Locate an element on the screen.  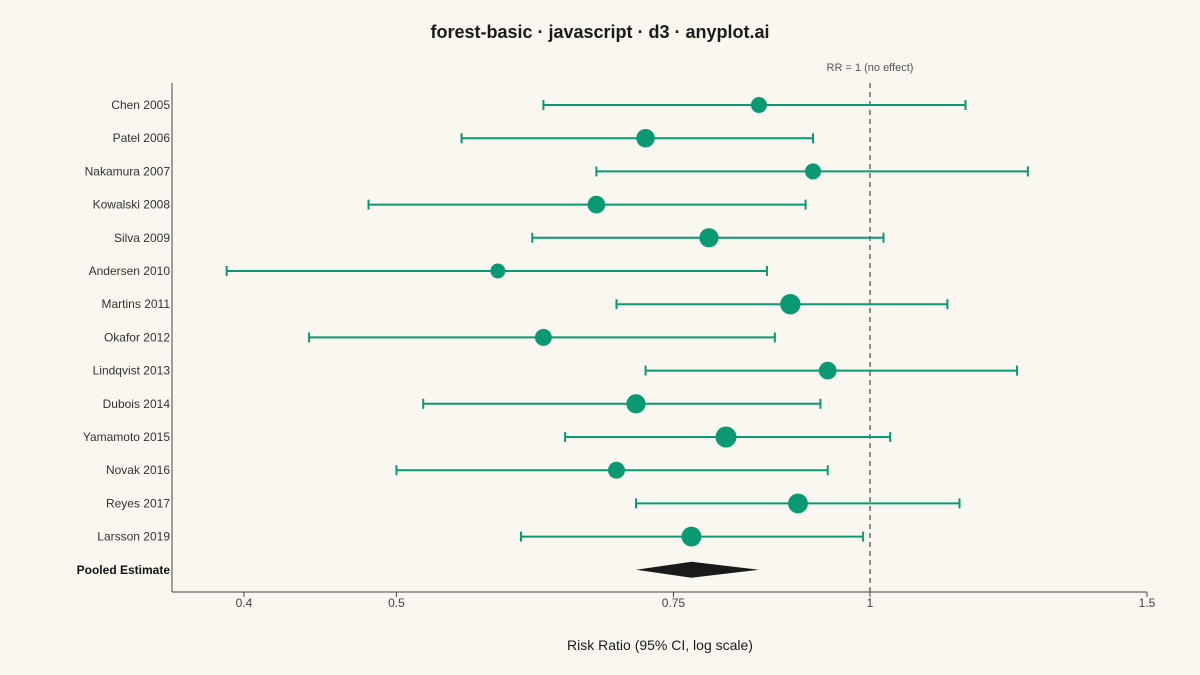
study-label: Chen 2005 is located at coordinates (140, 105).